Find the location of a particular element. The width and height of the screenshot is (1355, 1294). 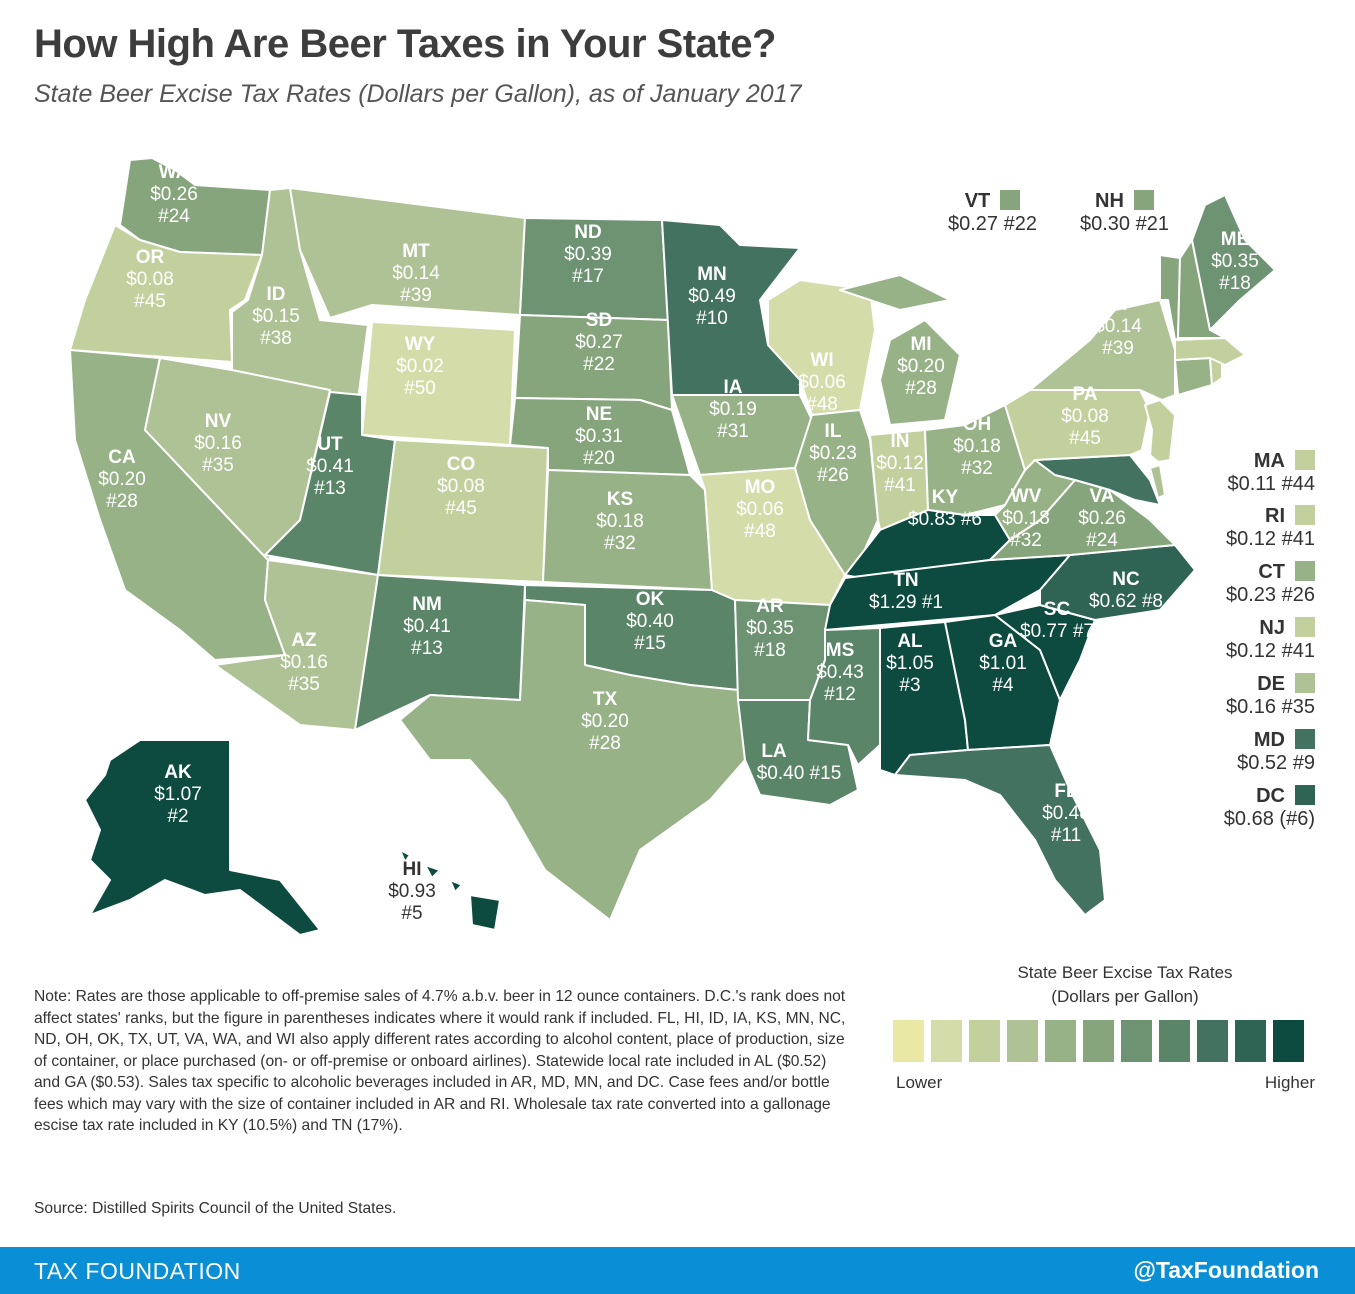

callout-ma: MA $0.11 #44 is located at coordinates (1271, 473).